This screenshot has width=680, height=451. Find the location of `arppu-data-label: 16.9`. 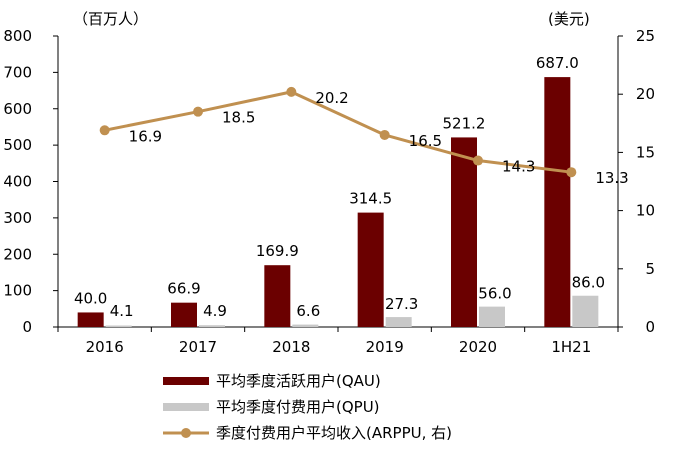

arppu-data-label: 16.9 is located at coordinates (145, 136).